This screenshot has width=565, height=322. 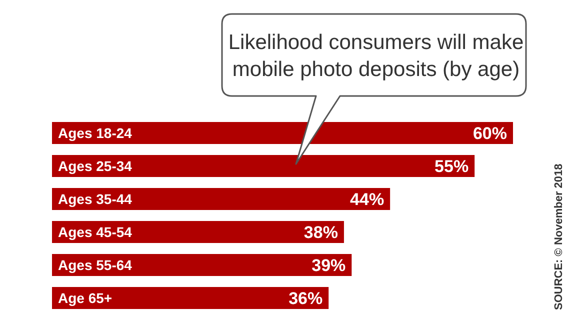 I want to click on data-label: 55%, so click(x=451, y=166).